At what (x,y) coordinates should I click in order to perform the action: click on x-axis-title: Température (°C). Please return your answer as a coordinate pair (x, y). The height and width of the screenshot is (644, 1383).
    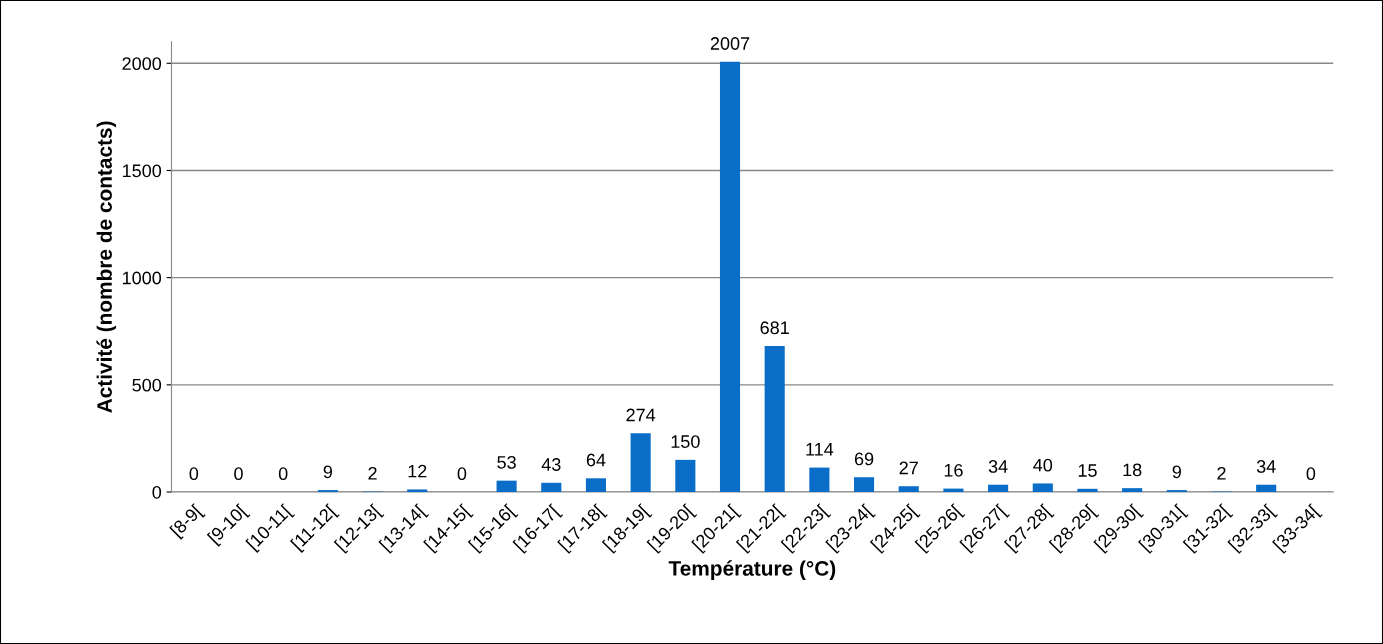
    Looking at the image, I should click on (752, 570).